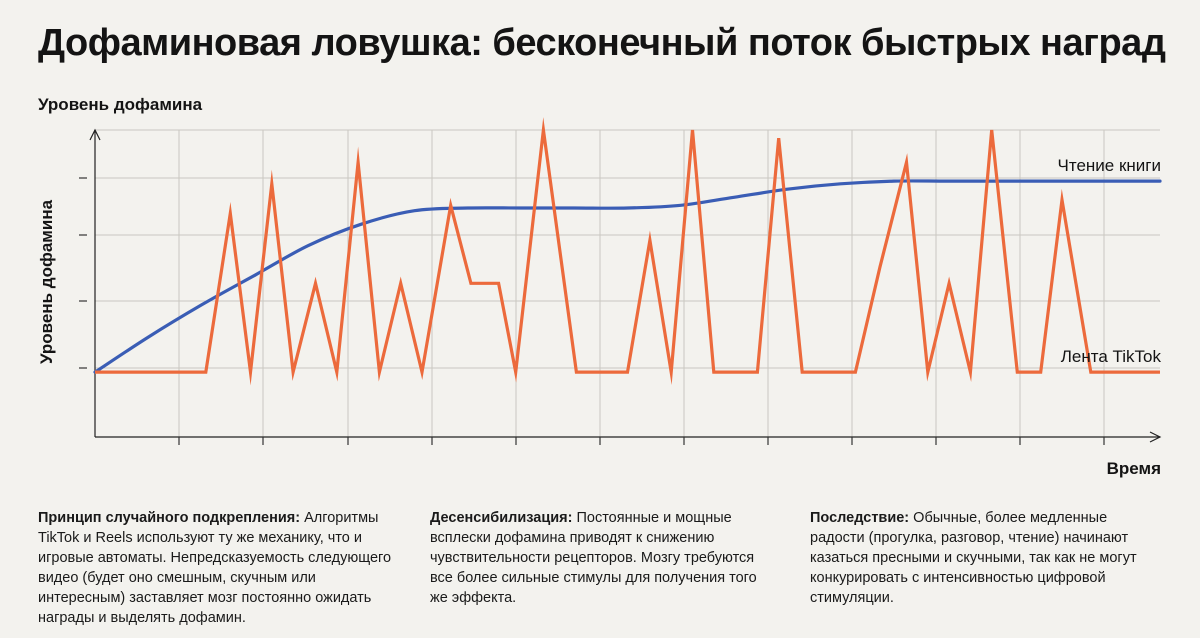 This screenshot has height=638, width=1200. I want to click on series-label-2: Лента TikTok, so click(1111, 356).